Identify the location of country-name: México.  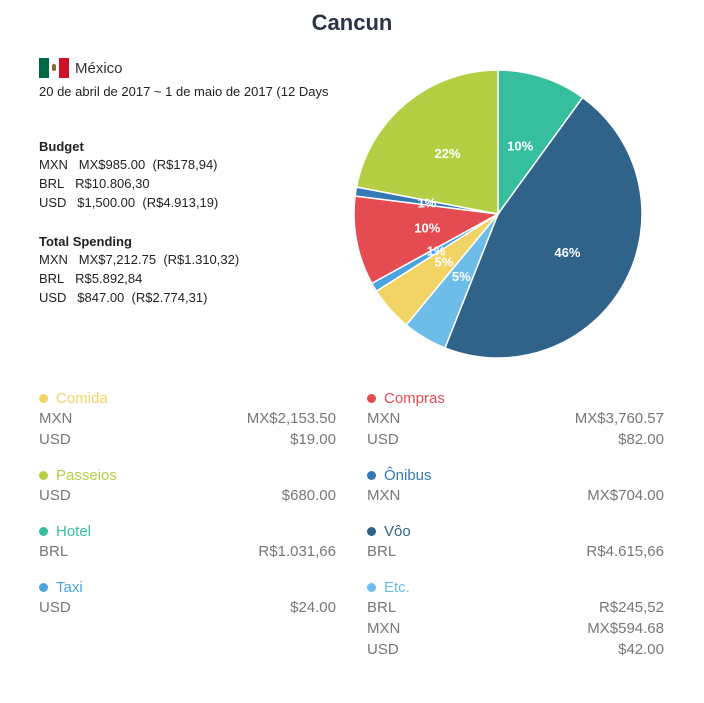
(99, 68).